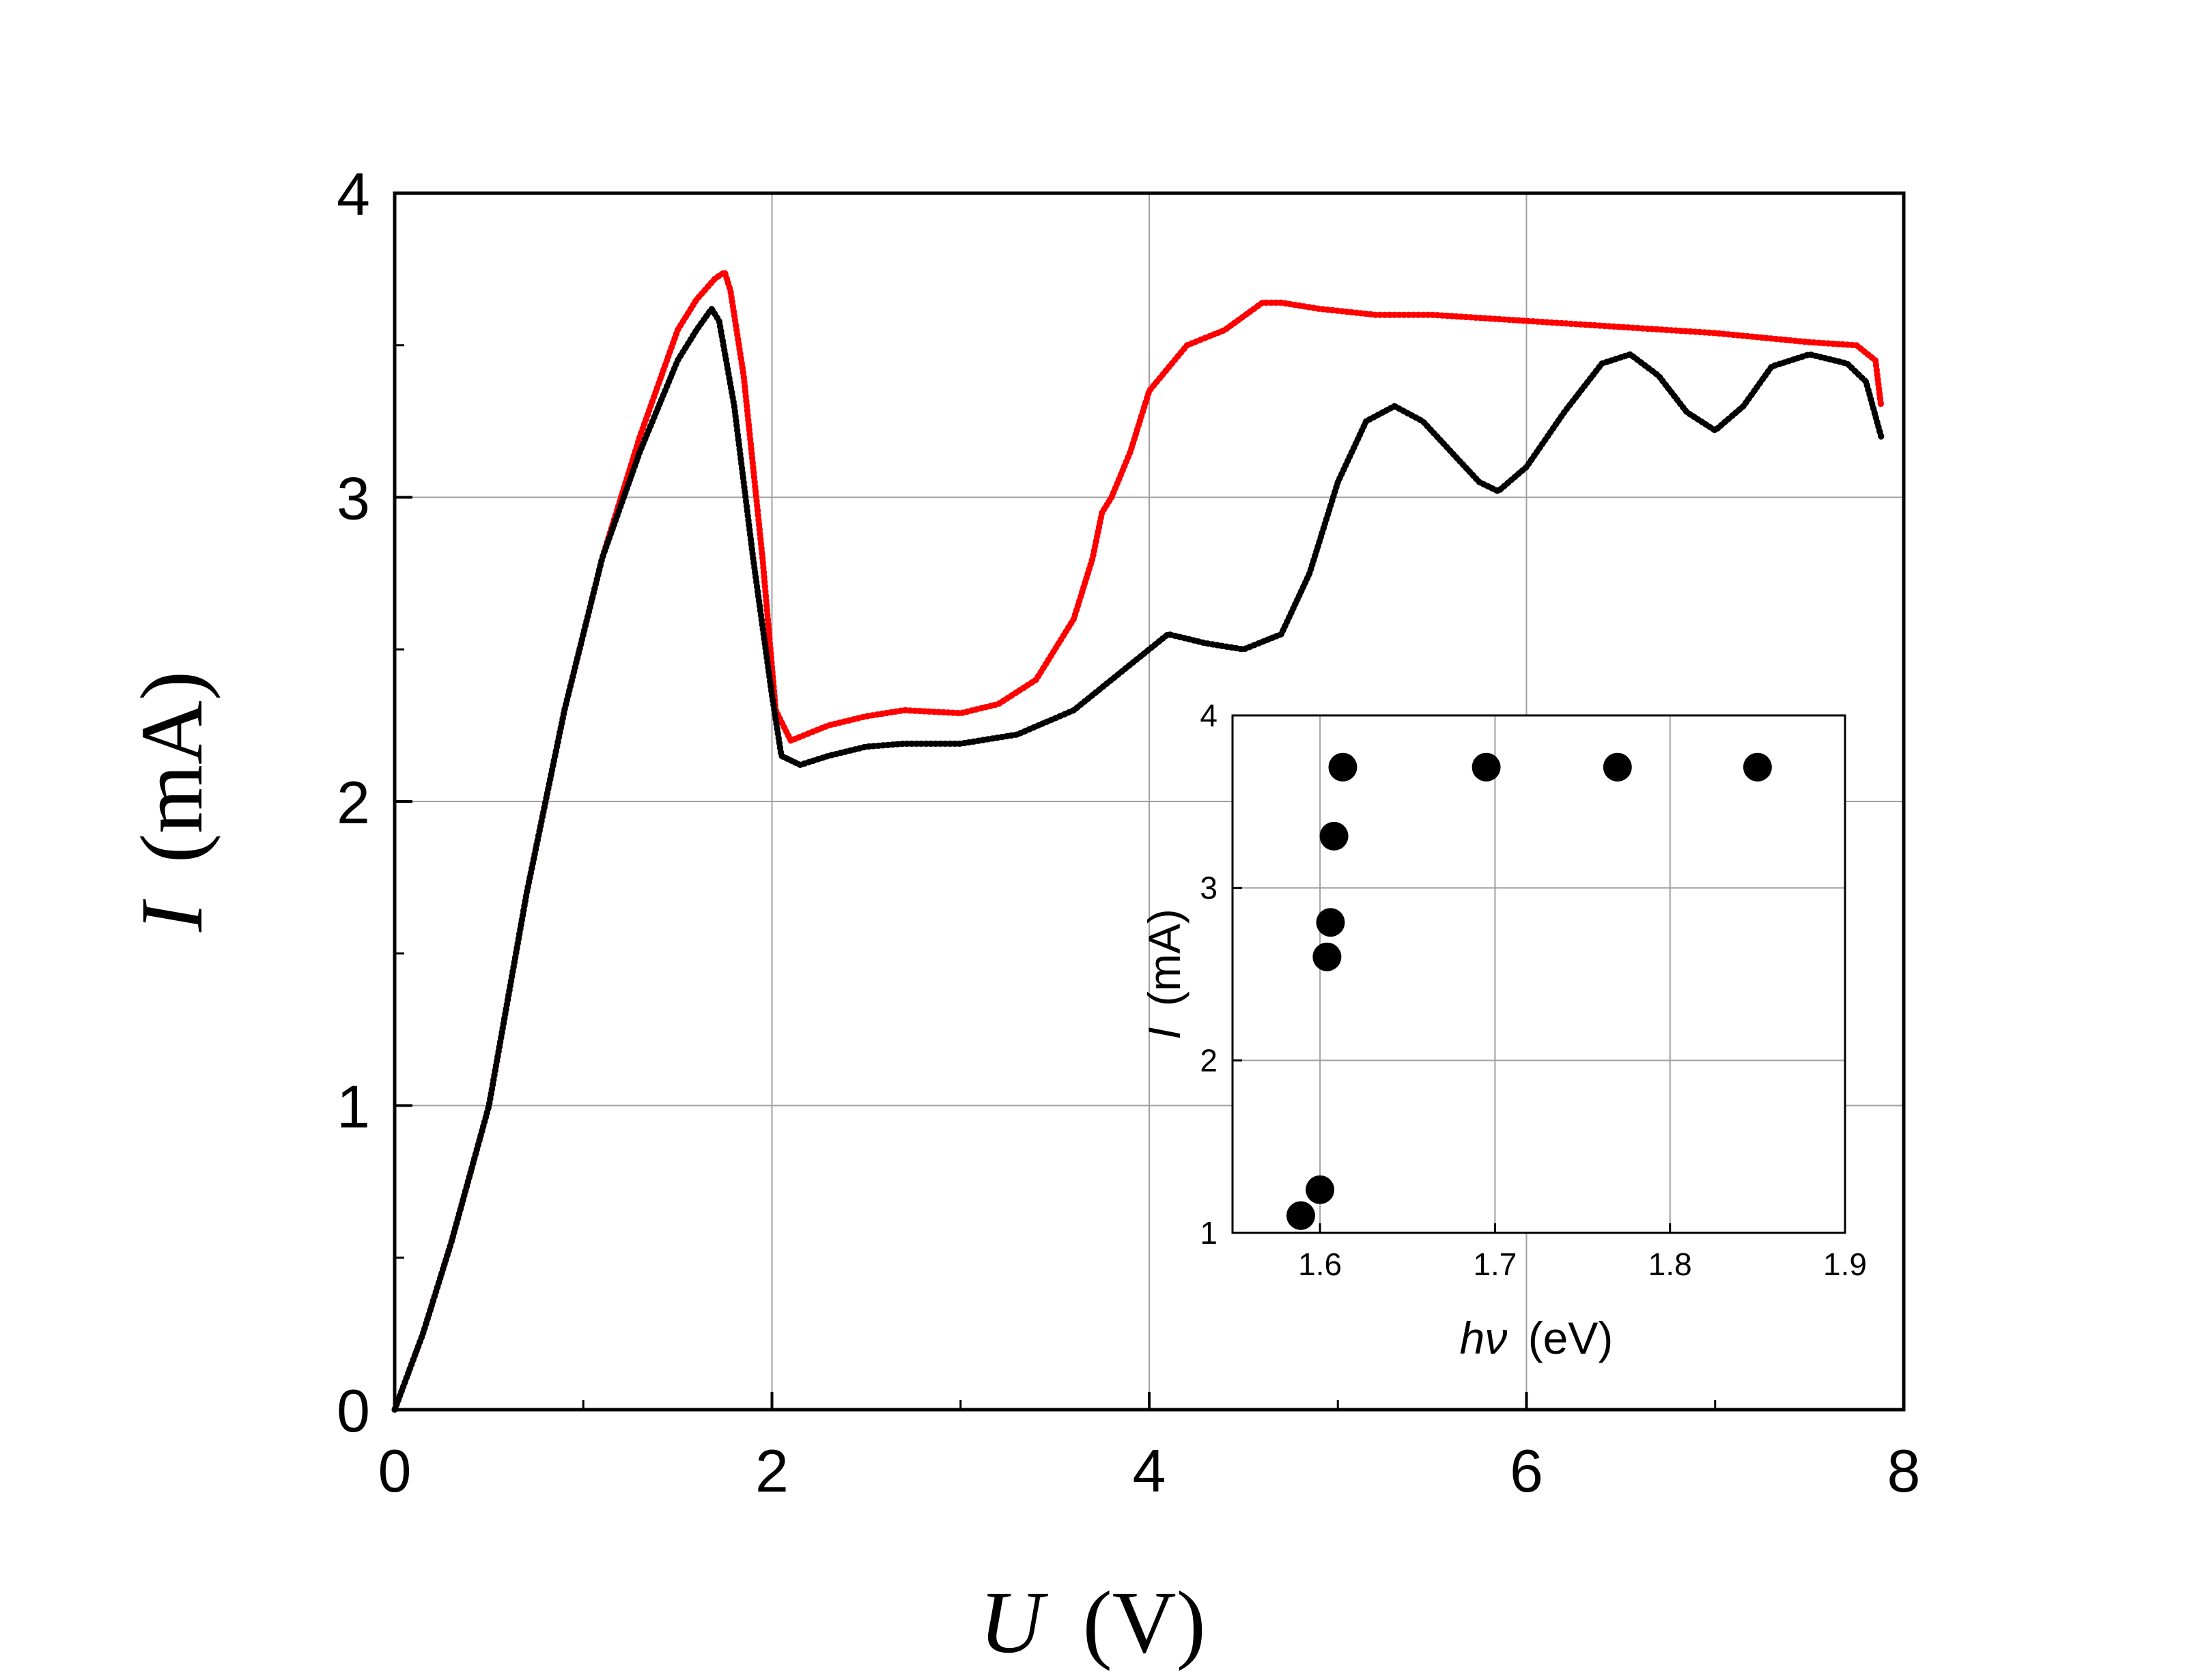 This screenshot has width=2196, height=1680. Describe the element at coordinates (1320, 1264) in the screenshot. I see `inset-x-tick-label: 1.6` at that location.